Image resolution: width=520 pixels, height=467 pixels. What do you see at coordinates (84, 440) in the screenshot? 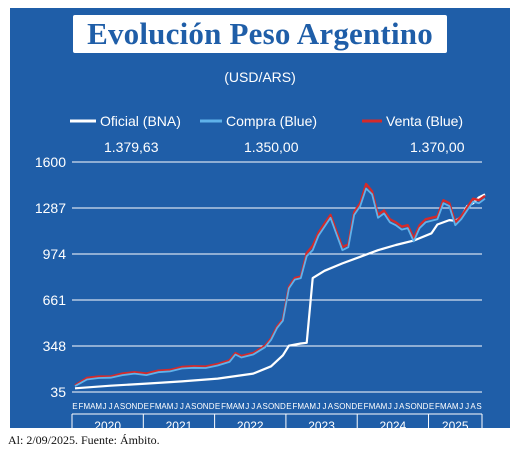
I see `footnote: Al: 2/09/2025. Fuente: Ámbito.` at bounding box center [84, 440].